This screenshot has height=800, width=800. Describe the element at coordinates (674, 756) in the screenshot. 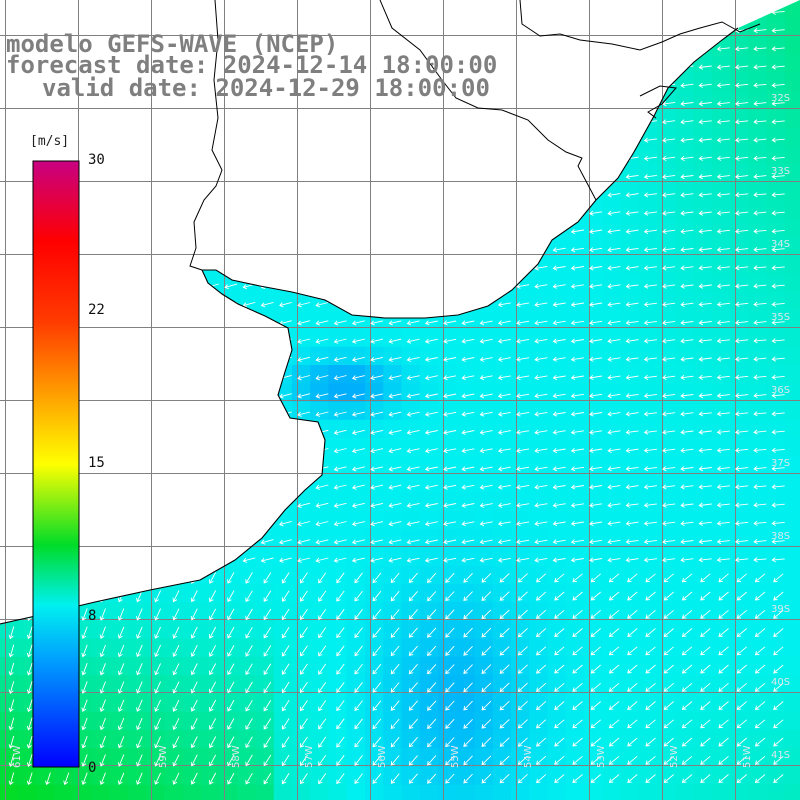

I see `lon-label: 52W` at that location.